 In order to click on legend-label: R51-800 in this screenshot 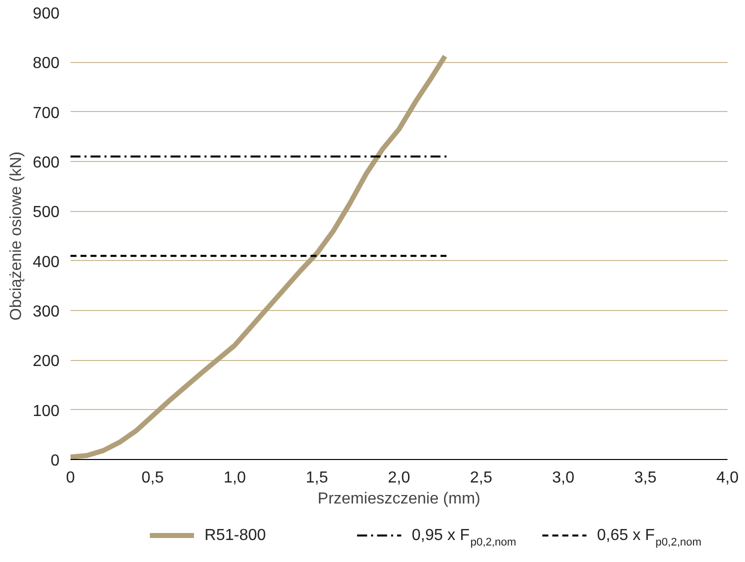, I will do `click(235, 535)`.